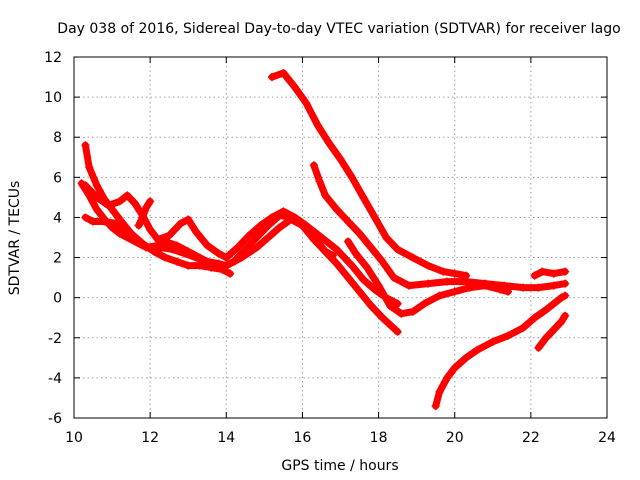 This screenshot has height=480, width=640. I want to click on y-tick-label: 10, so click(53, 98).